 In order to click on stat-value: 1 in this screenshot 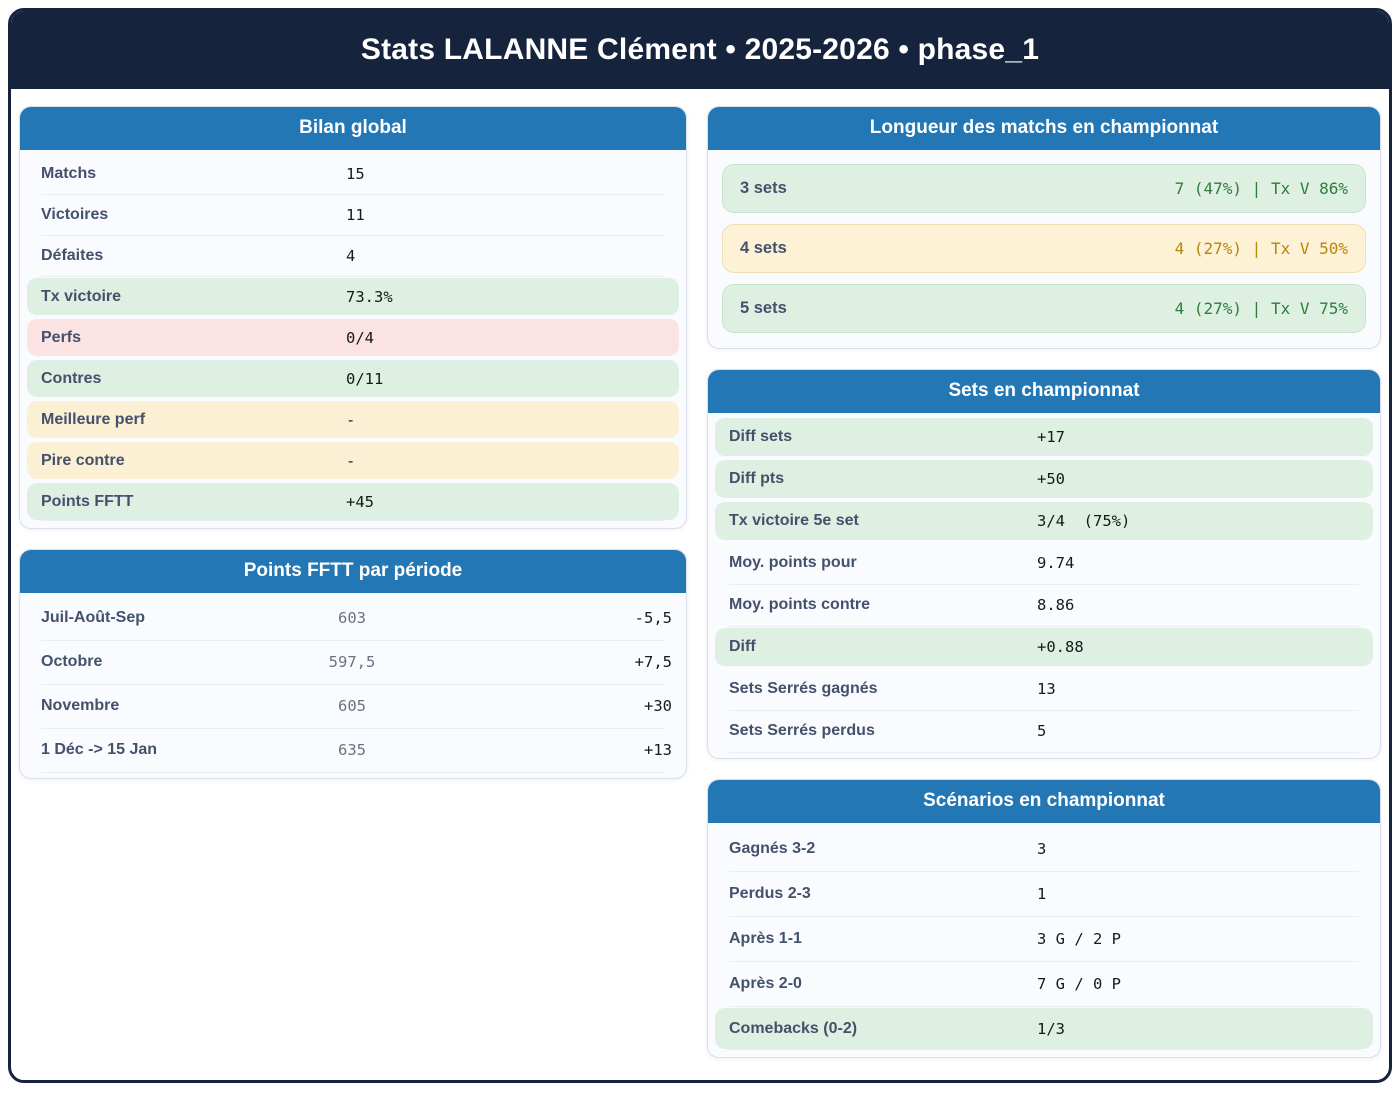, I will do `click(1042, 893)`.